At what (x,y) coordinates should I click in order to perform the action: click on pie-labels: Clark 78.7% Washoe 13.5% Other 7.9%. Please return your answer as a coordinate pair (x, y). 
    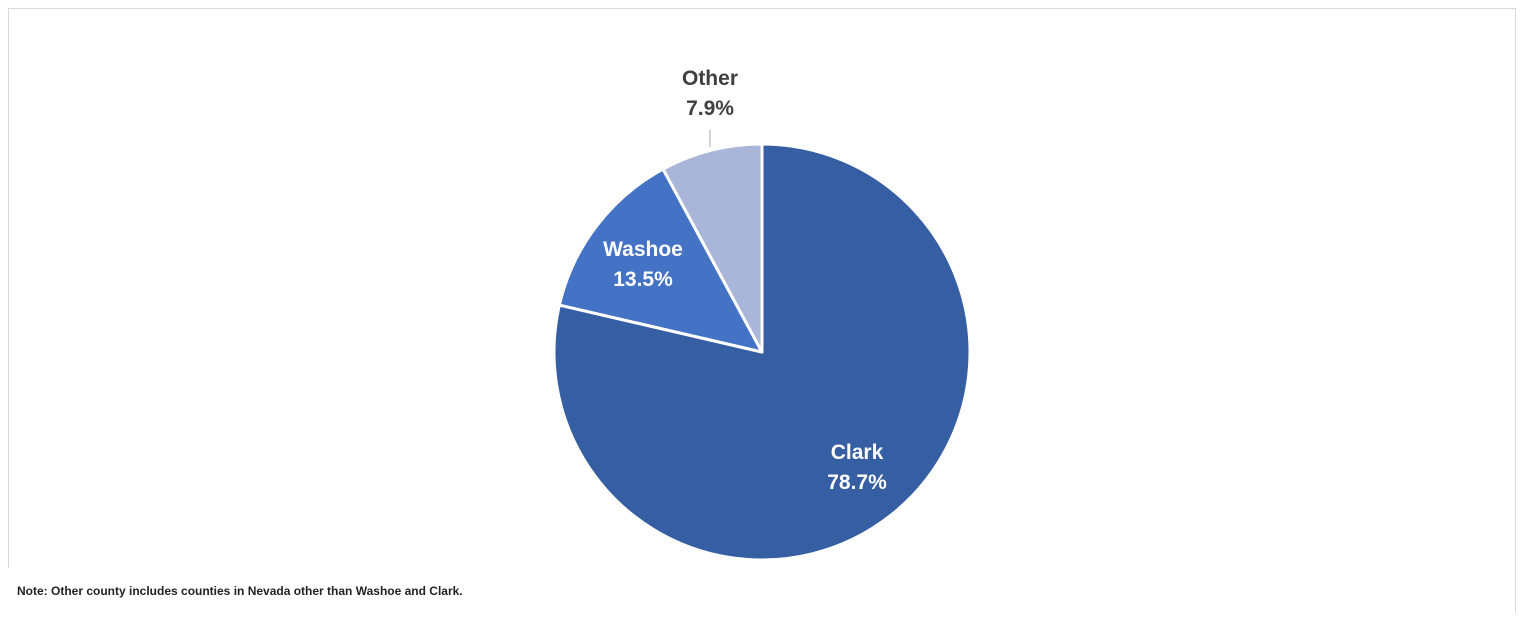
    Looking at the image, I should click on (745, 280).